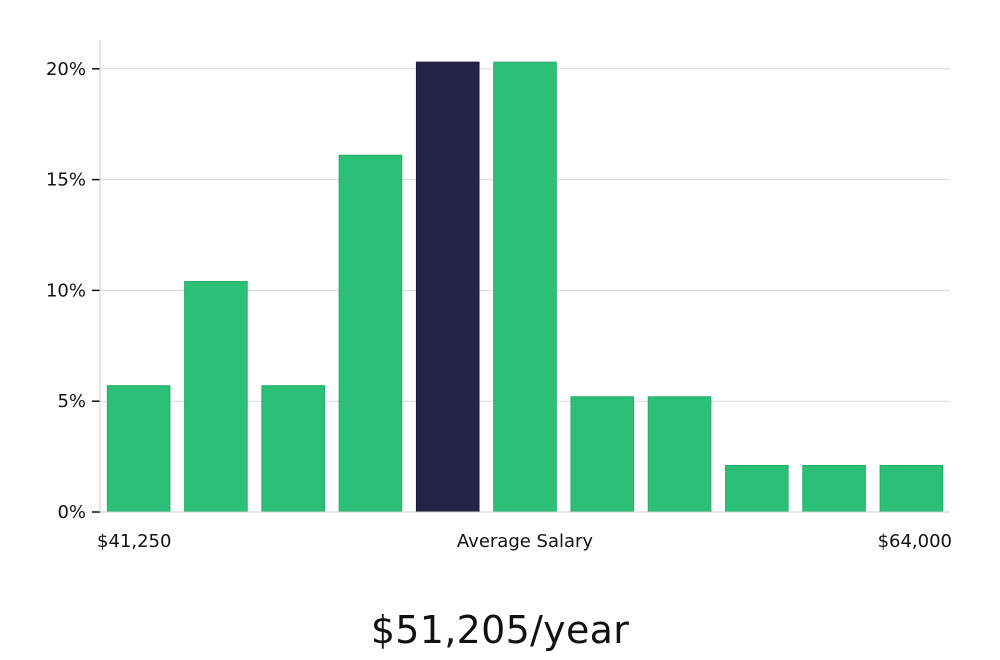  Describe the element at coordinates (915, 541) in the screenshot. I see `x-axis-max-label: $64,000` at that location.